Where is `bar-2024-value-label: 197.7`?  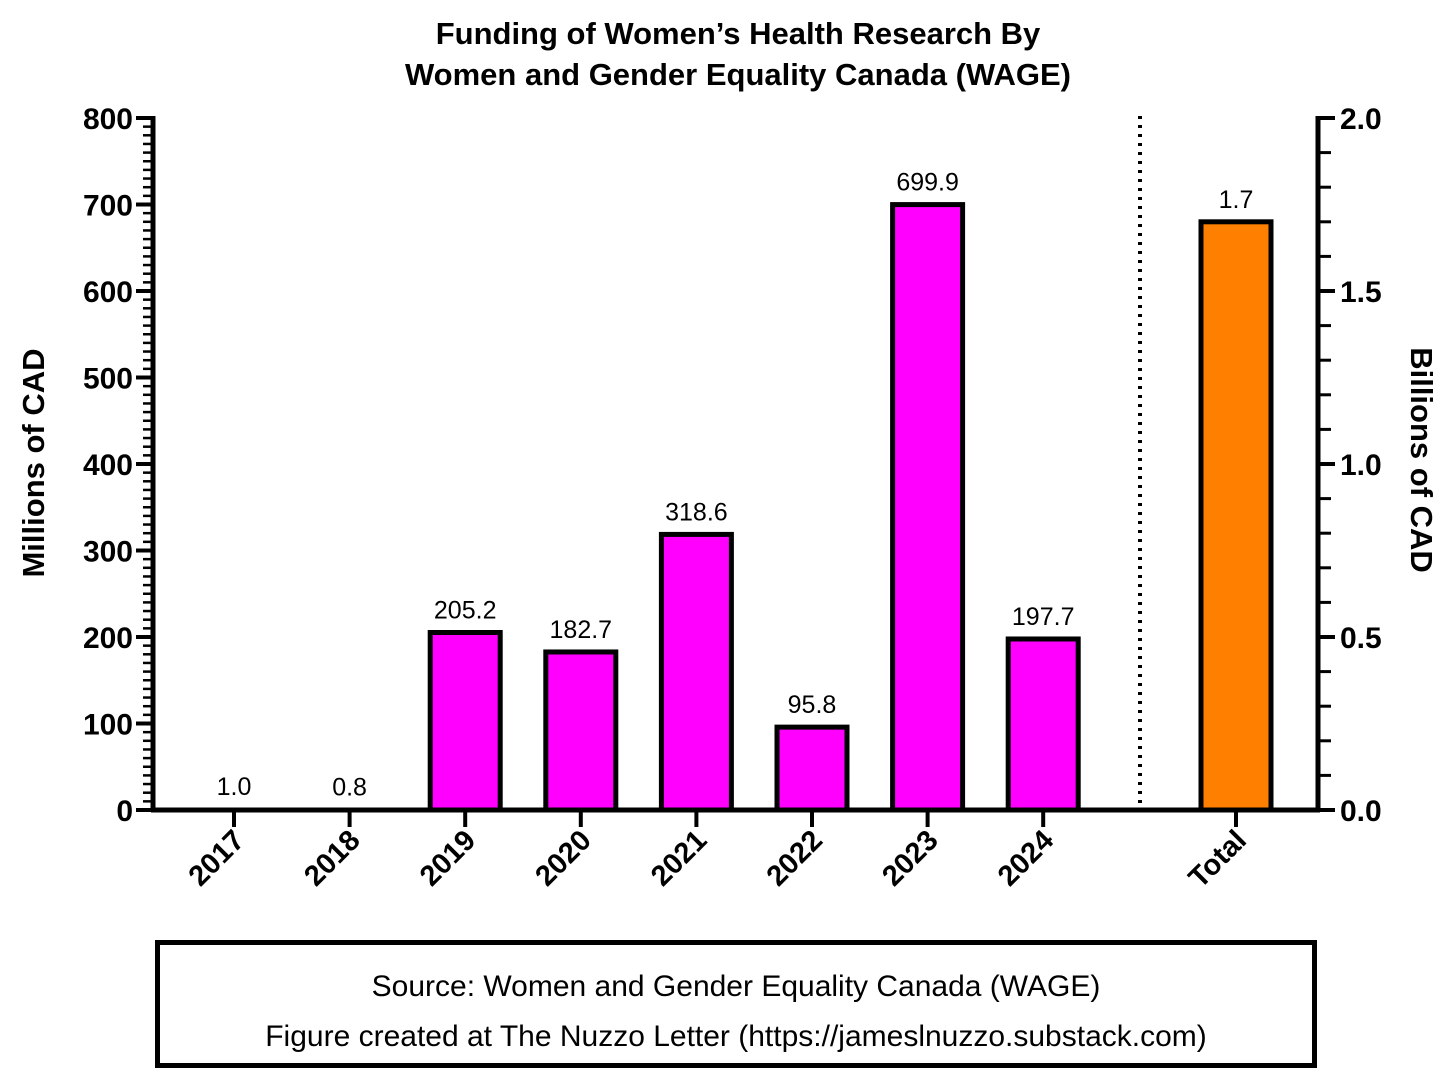
bar-2024-value-label: 197.7 is located at coordinates (1043, 617).